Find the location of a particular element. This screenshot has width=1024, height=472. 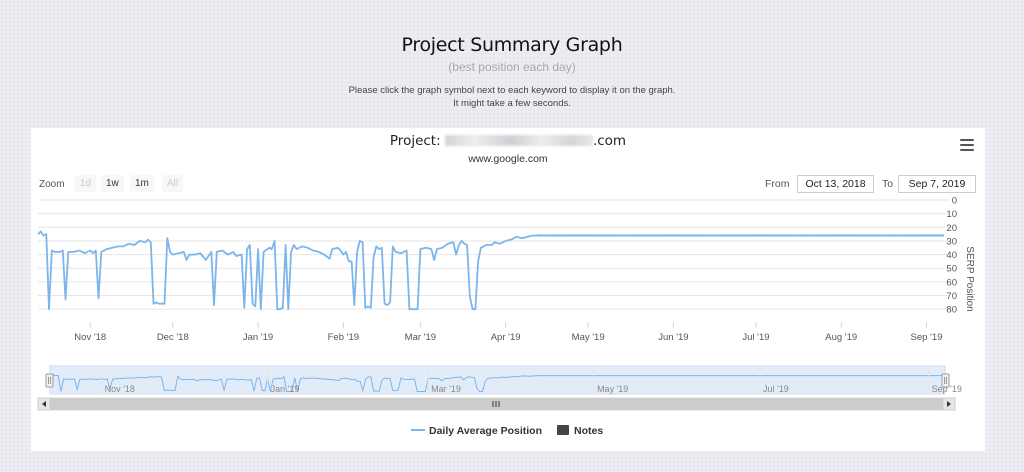

y-tick-label: 40 is located at coordinates (951, 255).